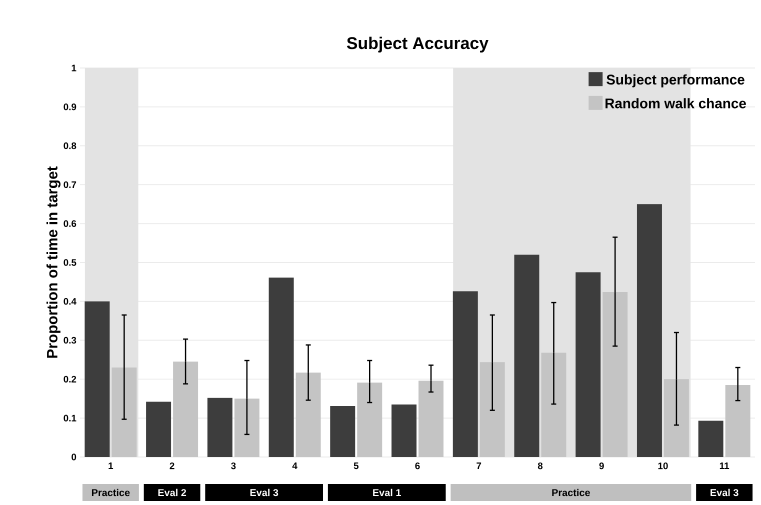  I want to click on y-tick-label: 0.8, so click(70, 146).